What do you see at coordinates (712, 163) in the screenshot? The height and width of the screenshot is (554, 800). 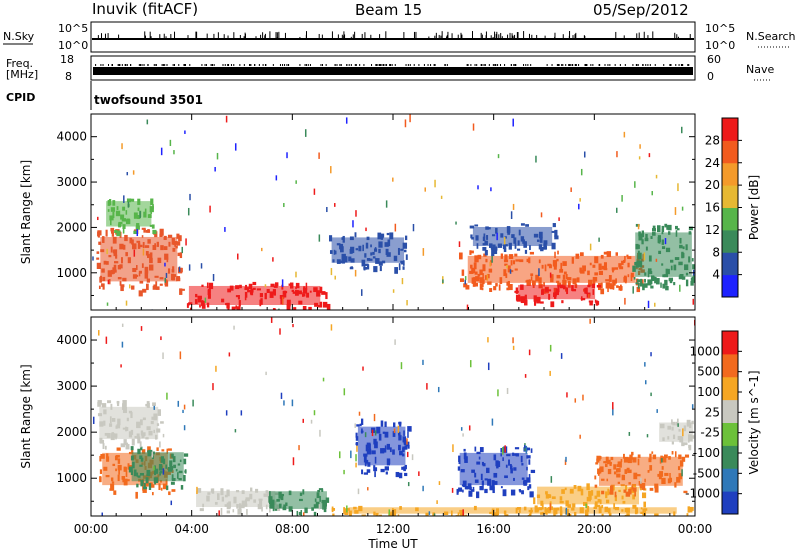 I see `colorbar-tick-label: 24` at bounding box center [712, 163].